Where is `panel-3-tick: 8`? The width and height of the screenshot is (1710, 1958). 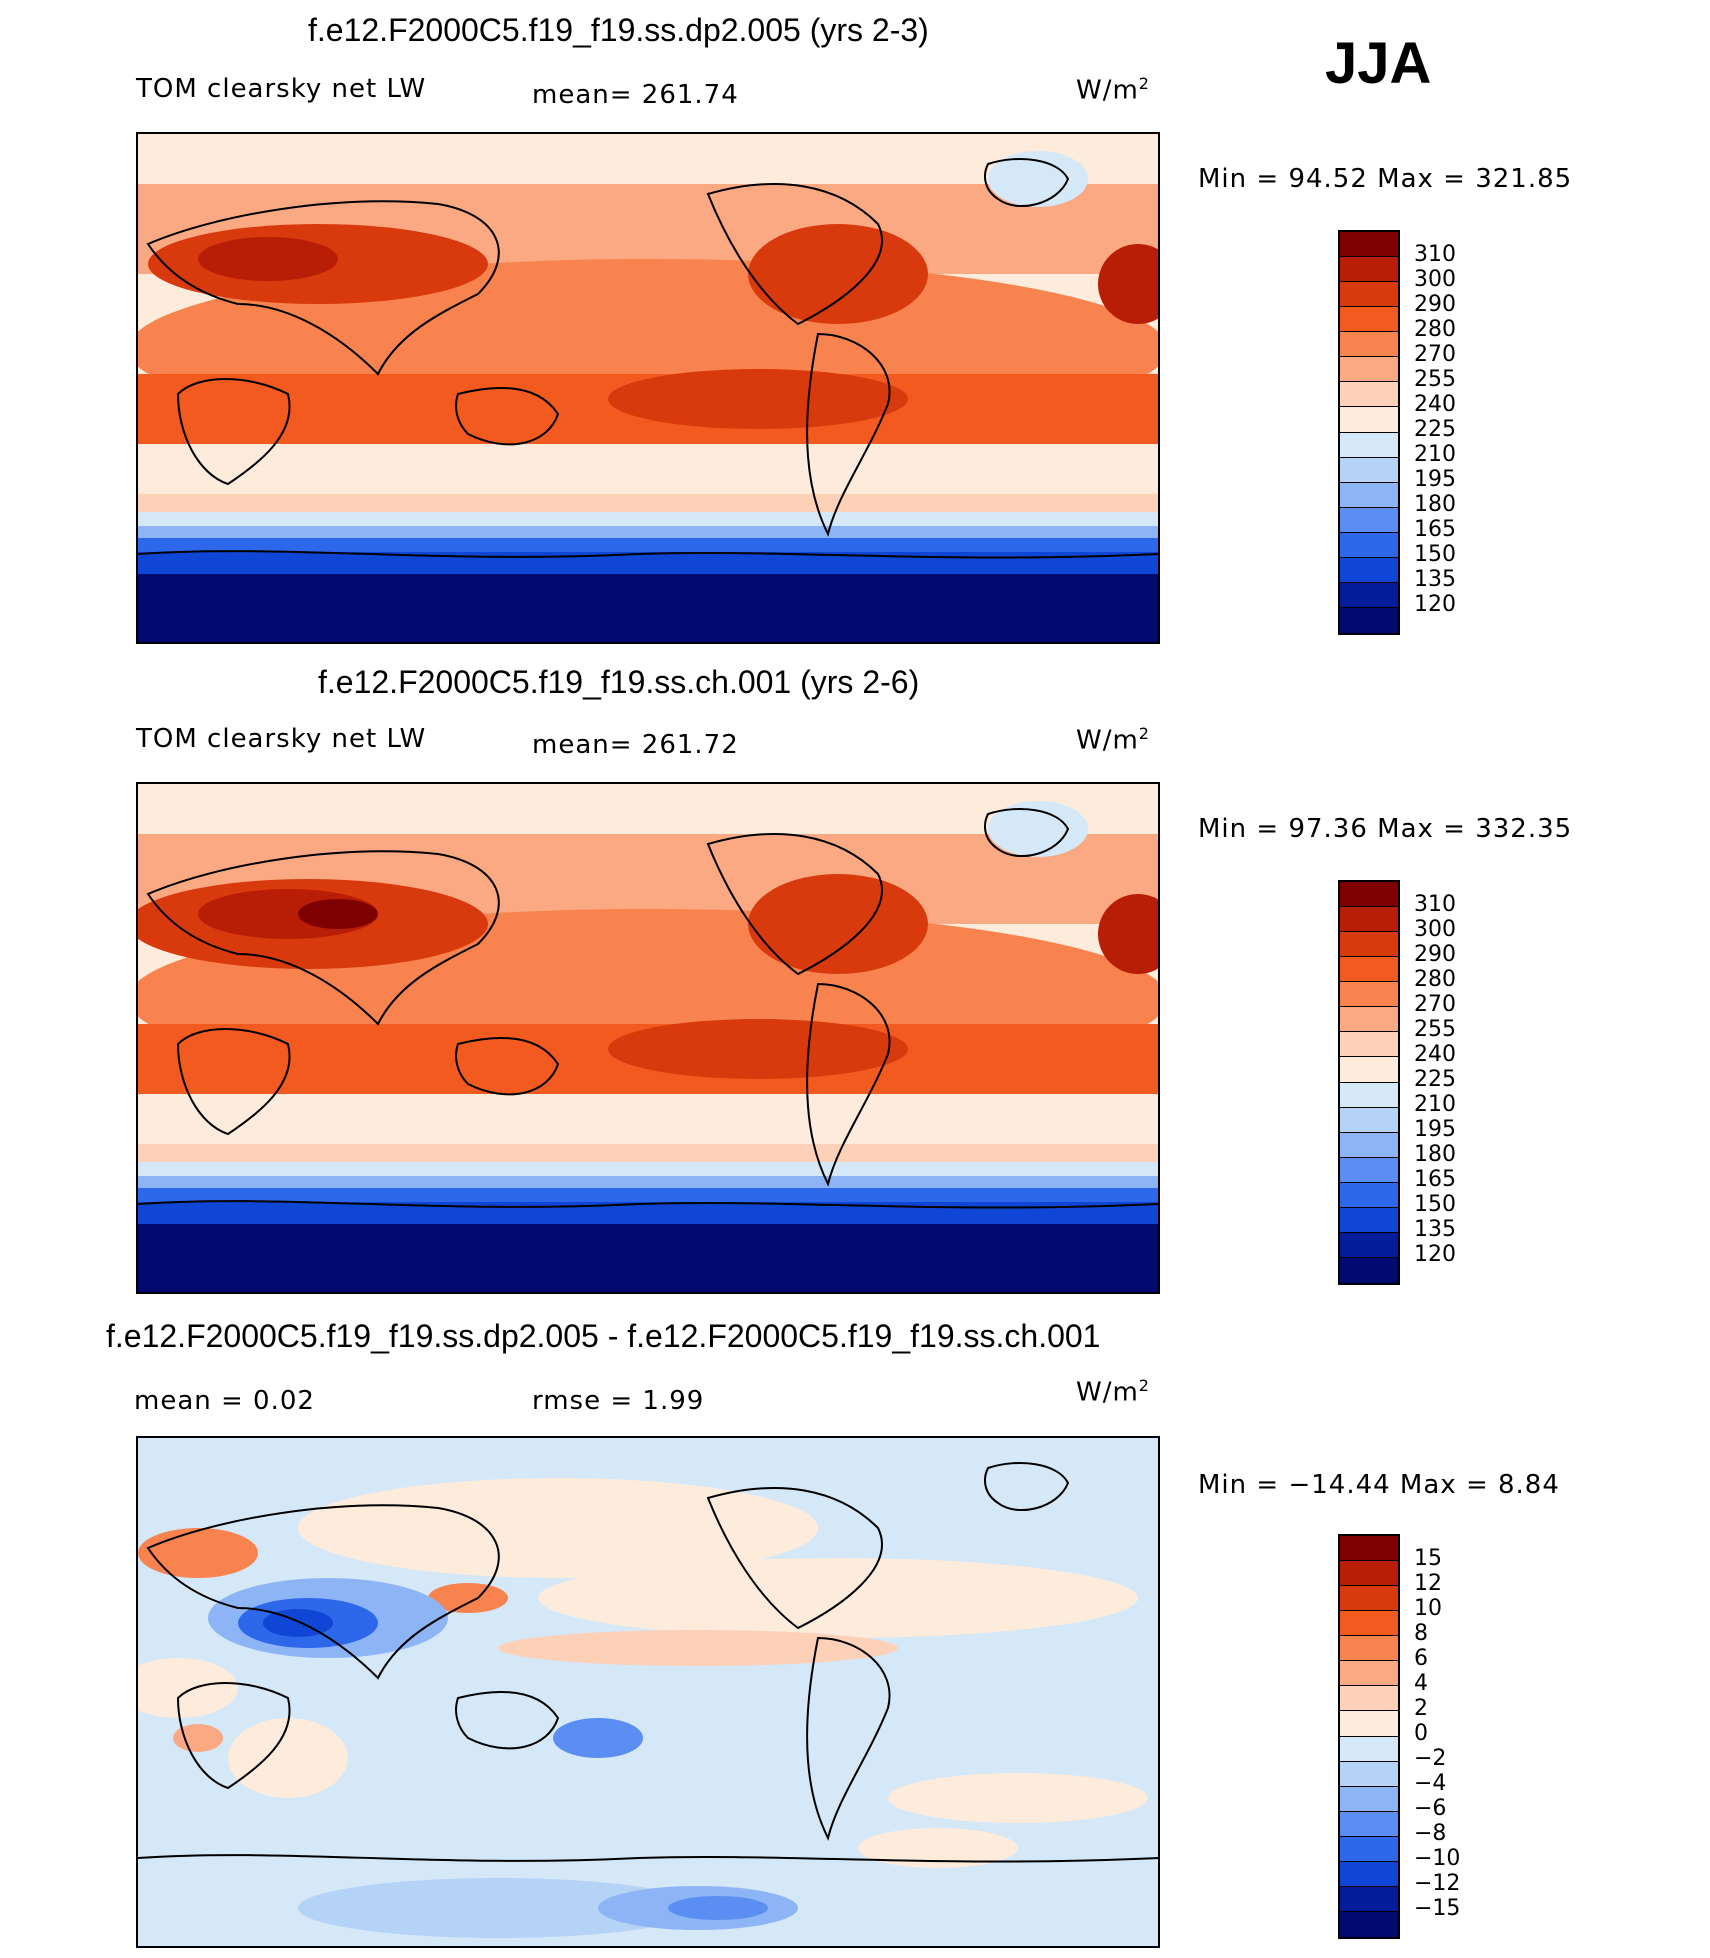
panel-3-tick: 8 is located at coordinates (1421, 1633).